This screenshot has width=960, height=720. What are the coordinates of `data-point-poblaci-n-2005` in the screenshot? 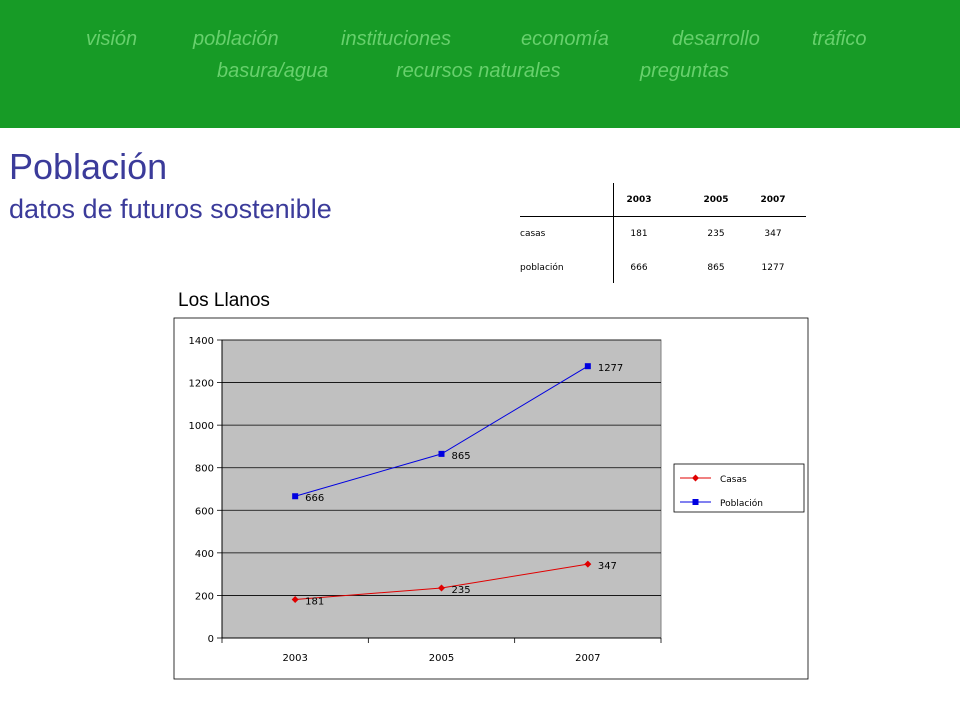 It's located at (441, 453).